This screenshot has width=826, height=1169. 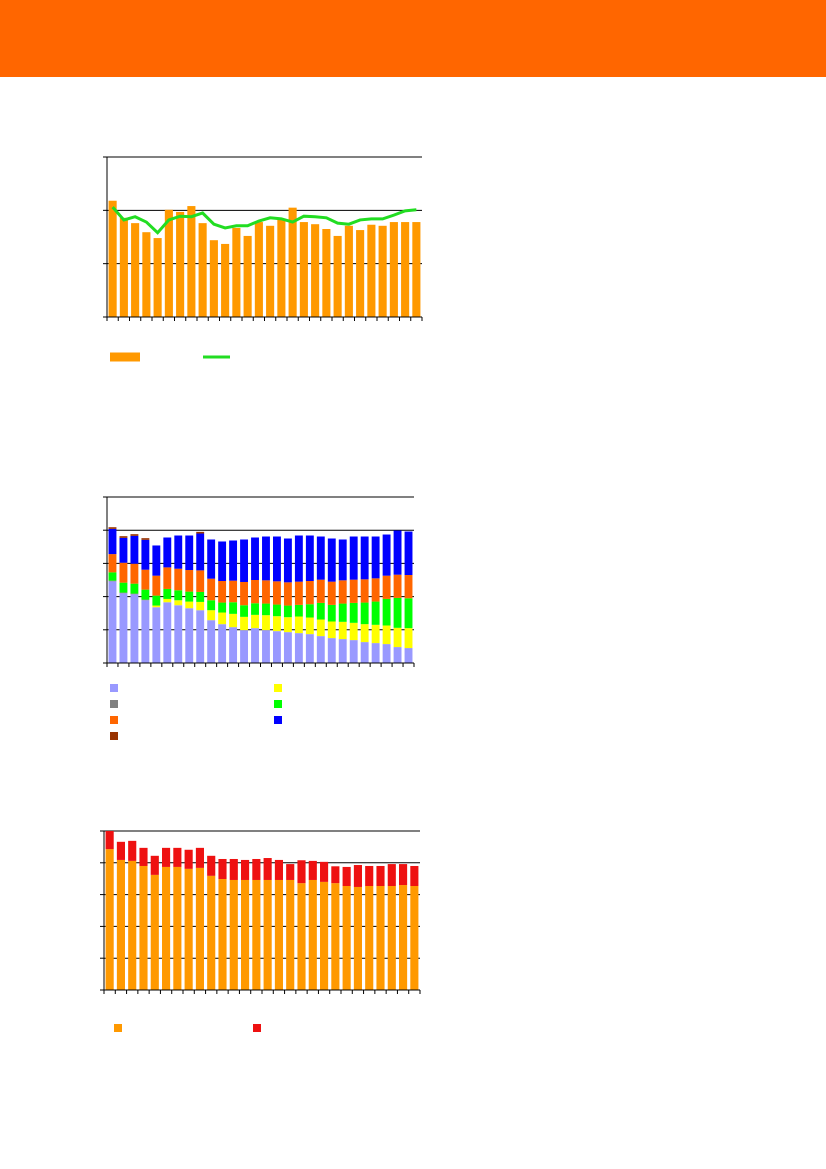 I want to click on header-band, so click(x=413, y=38).